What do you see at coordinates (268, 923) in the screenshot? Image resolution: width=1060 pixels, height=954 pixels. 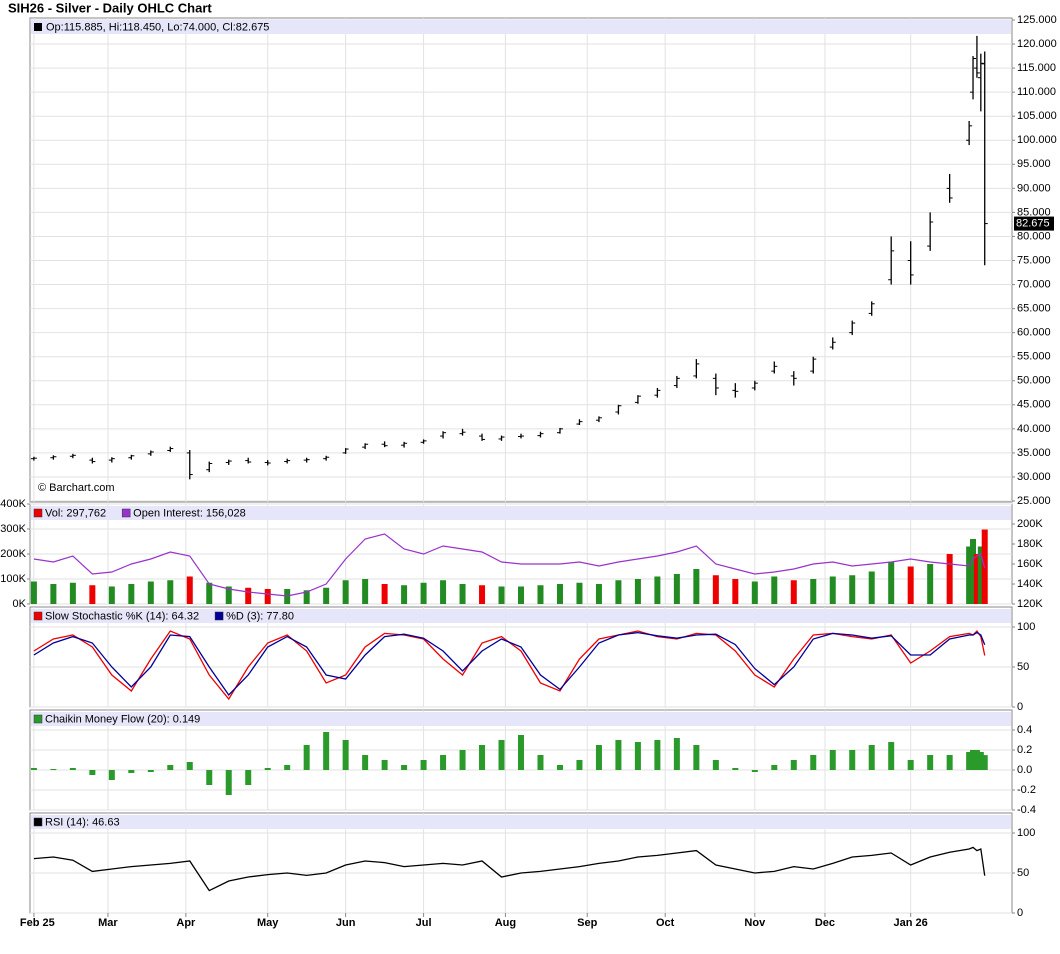 I see `x-tick-label: May` at bounding box center [268, 923].